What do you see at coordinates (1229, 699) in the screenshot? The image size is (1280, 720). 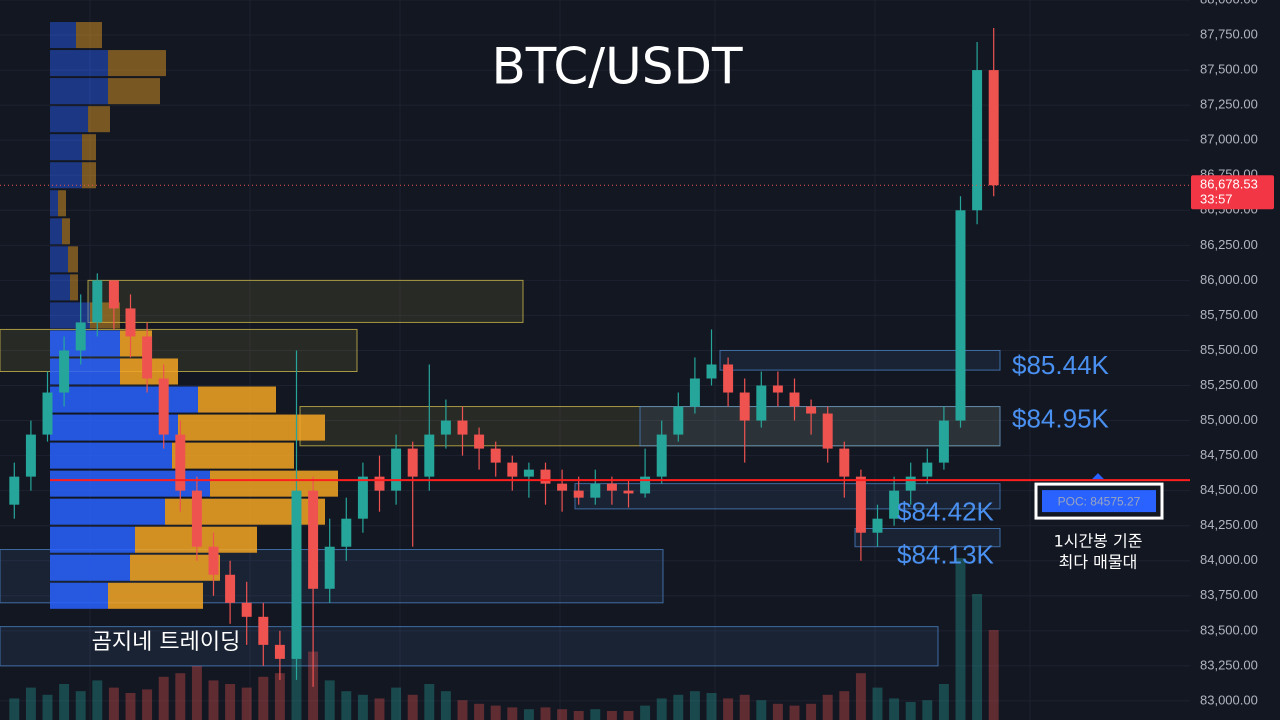 I see `y-tick-label: 83,000.00` at bounding box center [1229, 699].